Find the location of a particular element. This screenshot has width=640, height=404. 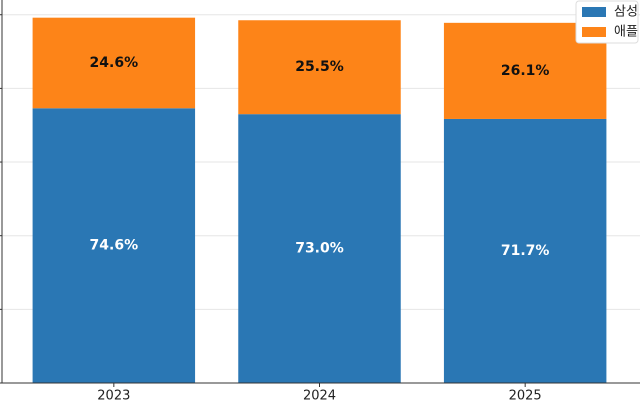

value-label: 71.7% is located at coordinates (525, 251).